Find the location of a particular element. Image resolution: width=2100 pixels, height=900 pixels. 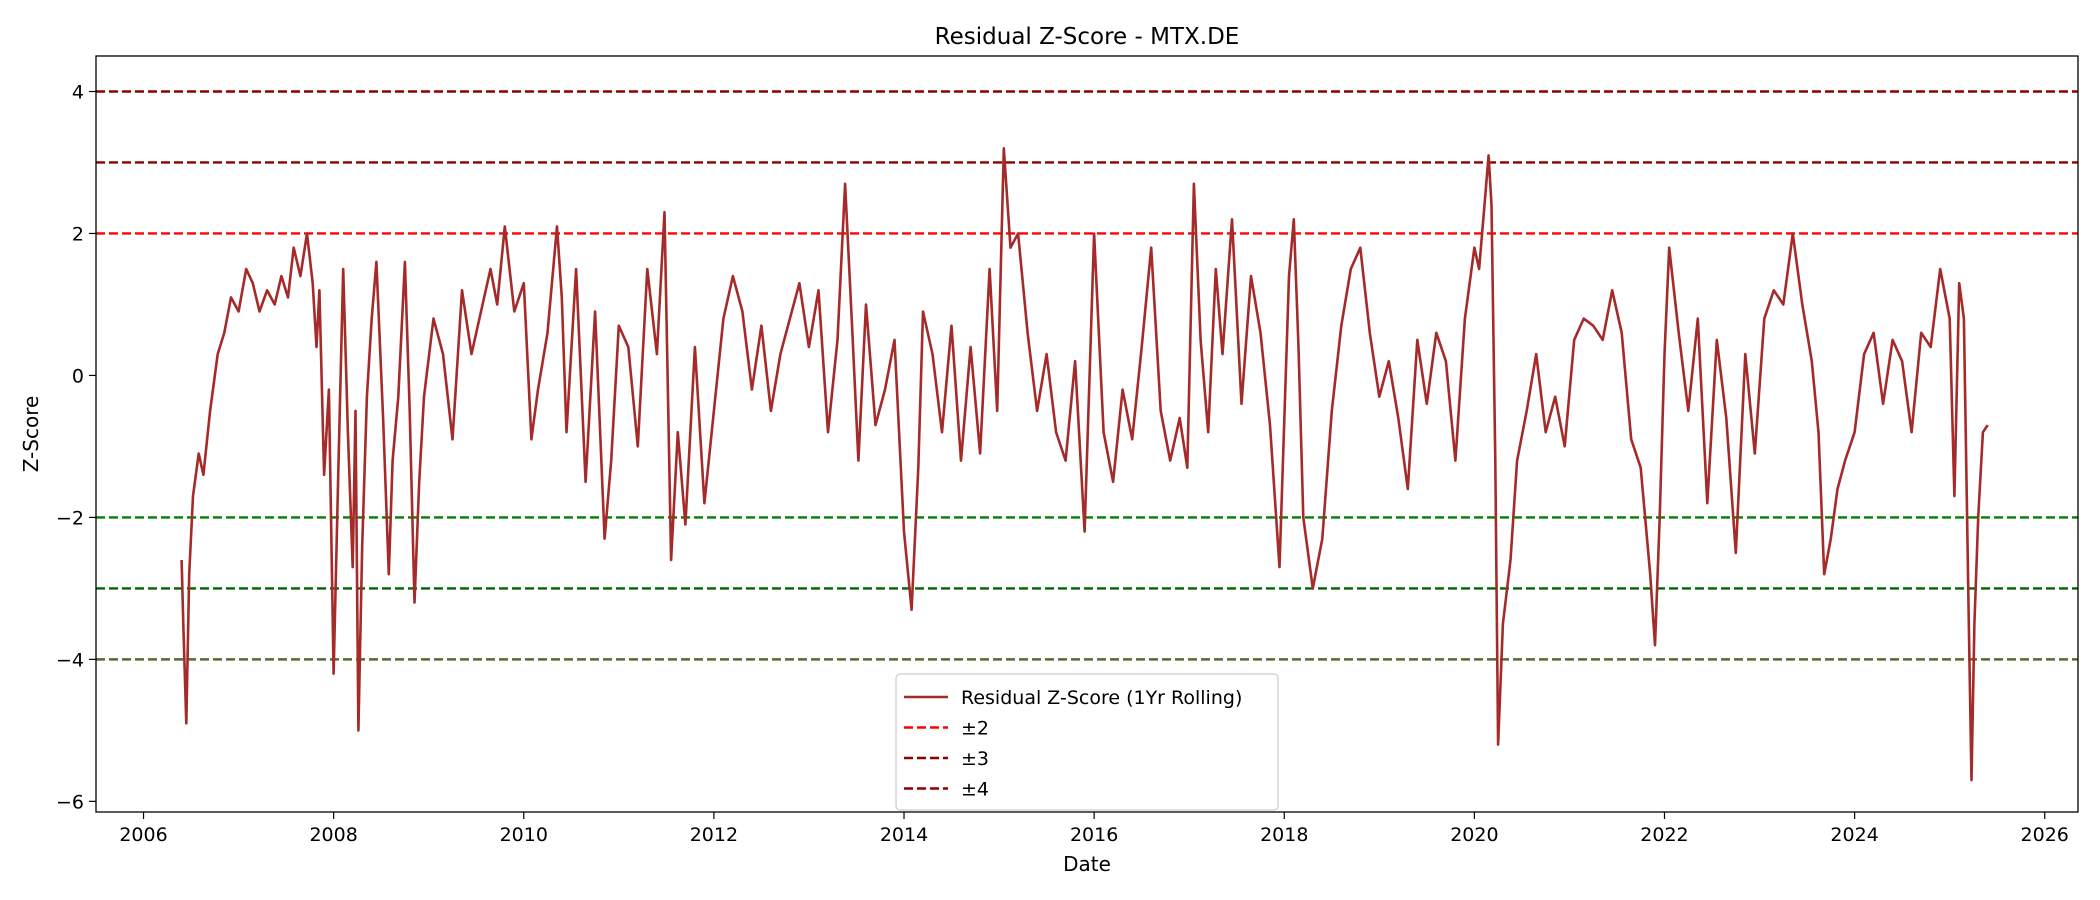

x-axis-title: Date is located at coordinates (1087, 864).